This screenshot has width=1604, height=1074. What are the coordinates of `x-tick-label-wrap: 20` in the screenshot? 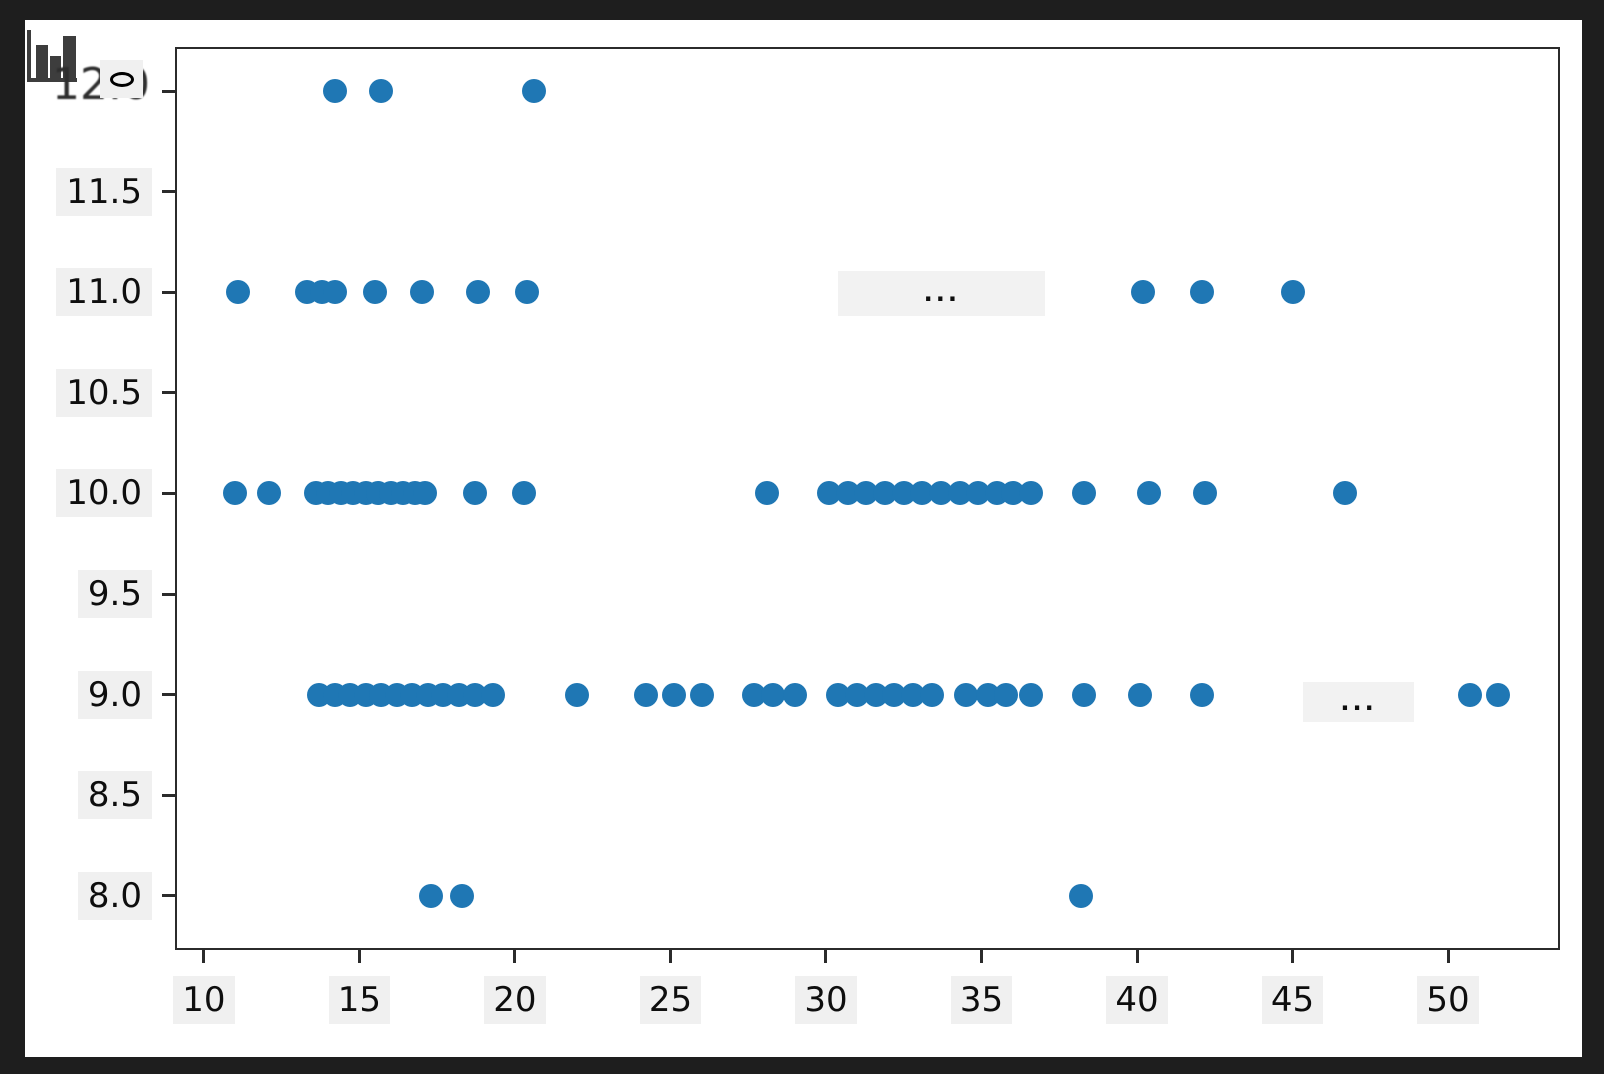 It's located at (515, 1000).